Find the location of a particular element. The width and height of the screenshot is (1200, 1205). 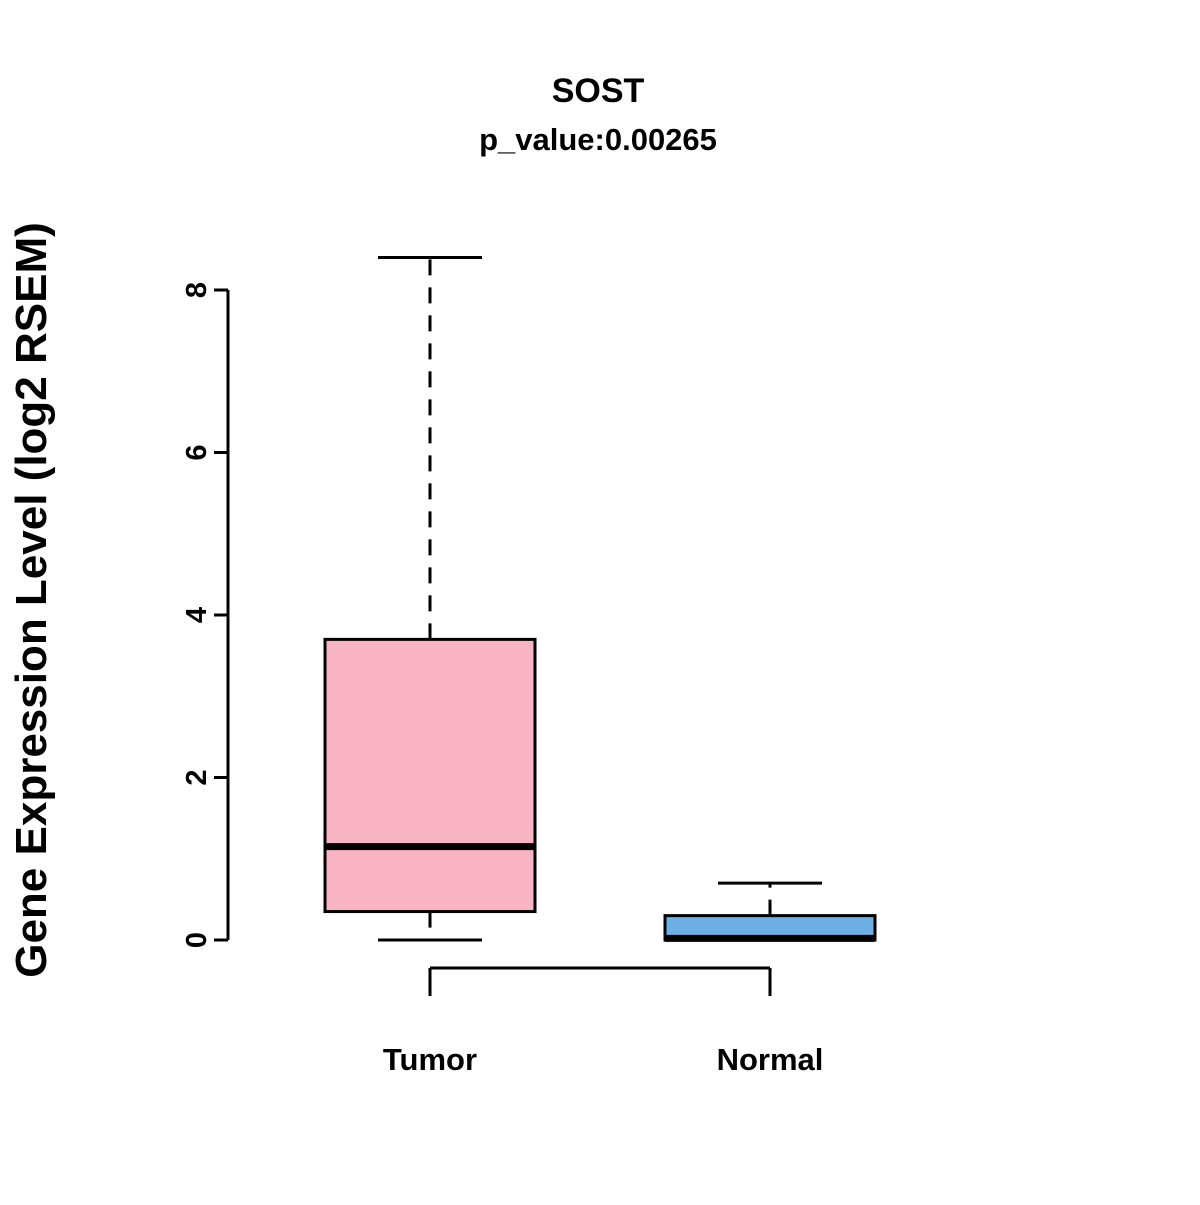

group-label-tumor: Tumor is located at coordinates (430, 1059).